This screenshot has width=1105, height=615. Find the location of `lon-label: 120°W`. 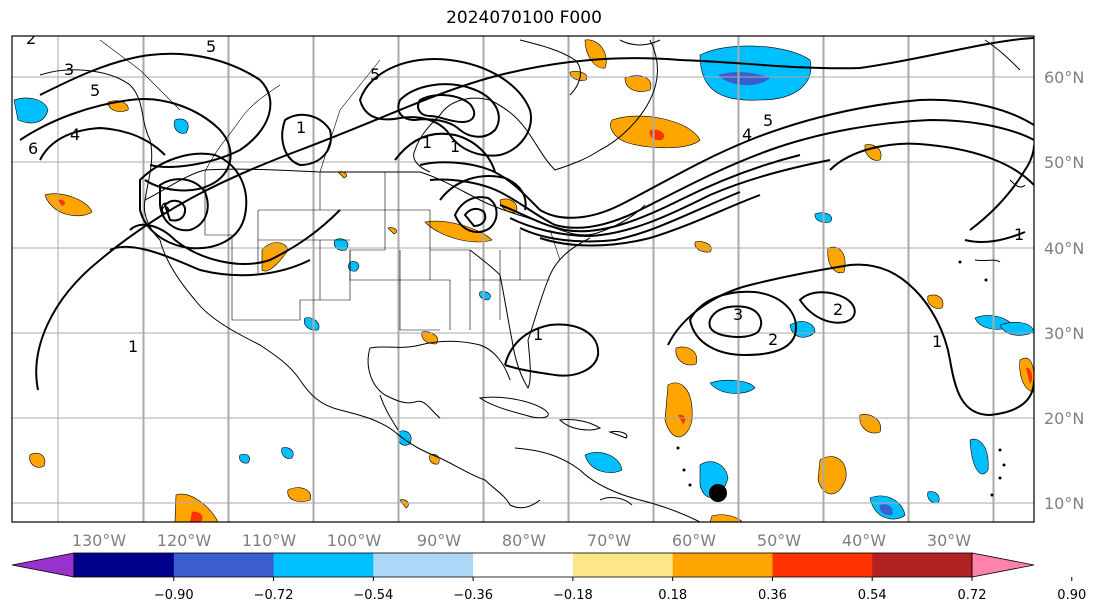

lon-label: 120°W is located at coordinates (184, 540).